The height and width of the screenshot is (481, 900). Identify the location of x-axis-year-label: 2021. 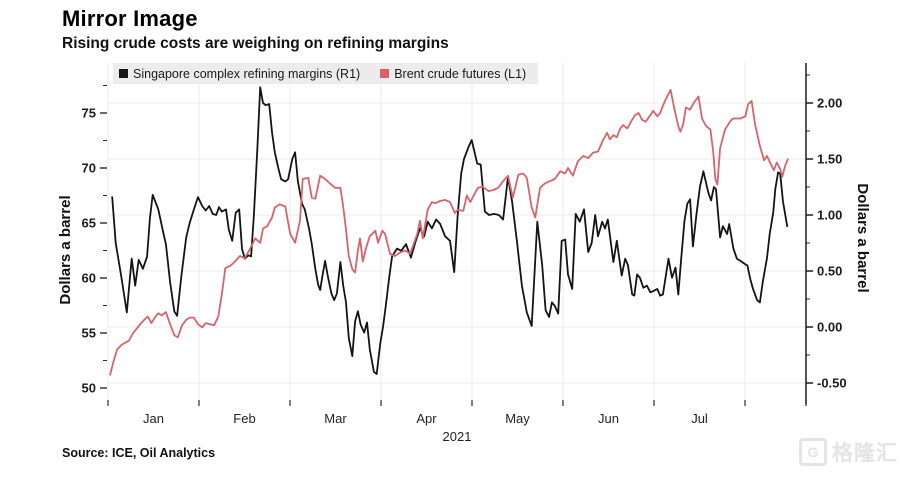
(457, 436).